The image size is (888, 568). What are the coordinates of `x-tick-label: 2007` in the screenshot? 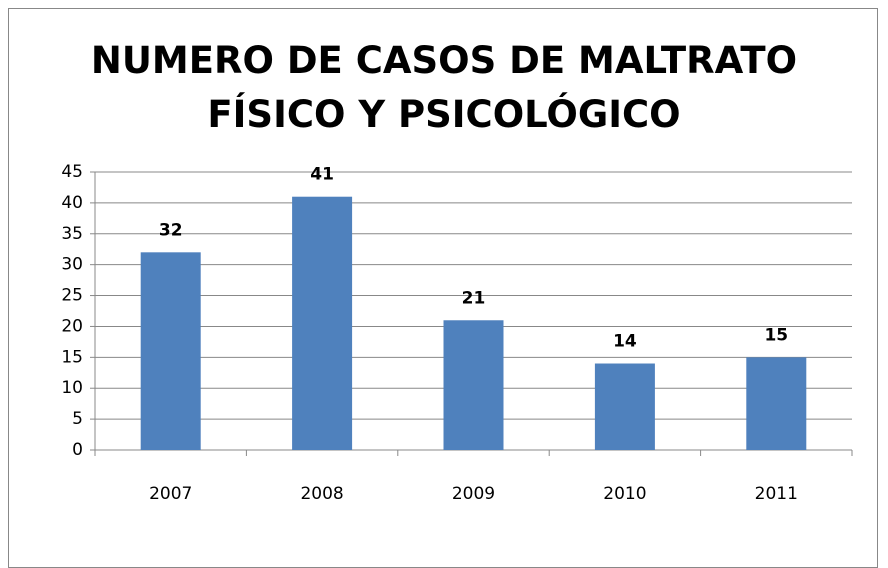 It's located at (170, 494).